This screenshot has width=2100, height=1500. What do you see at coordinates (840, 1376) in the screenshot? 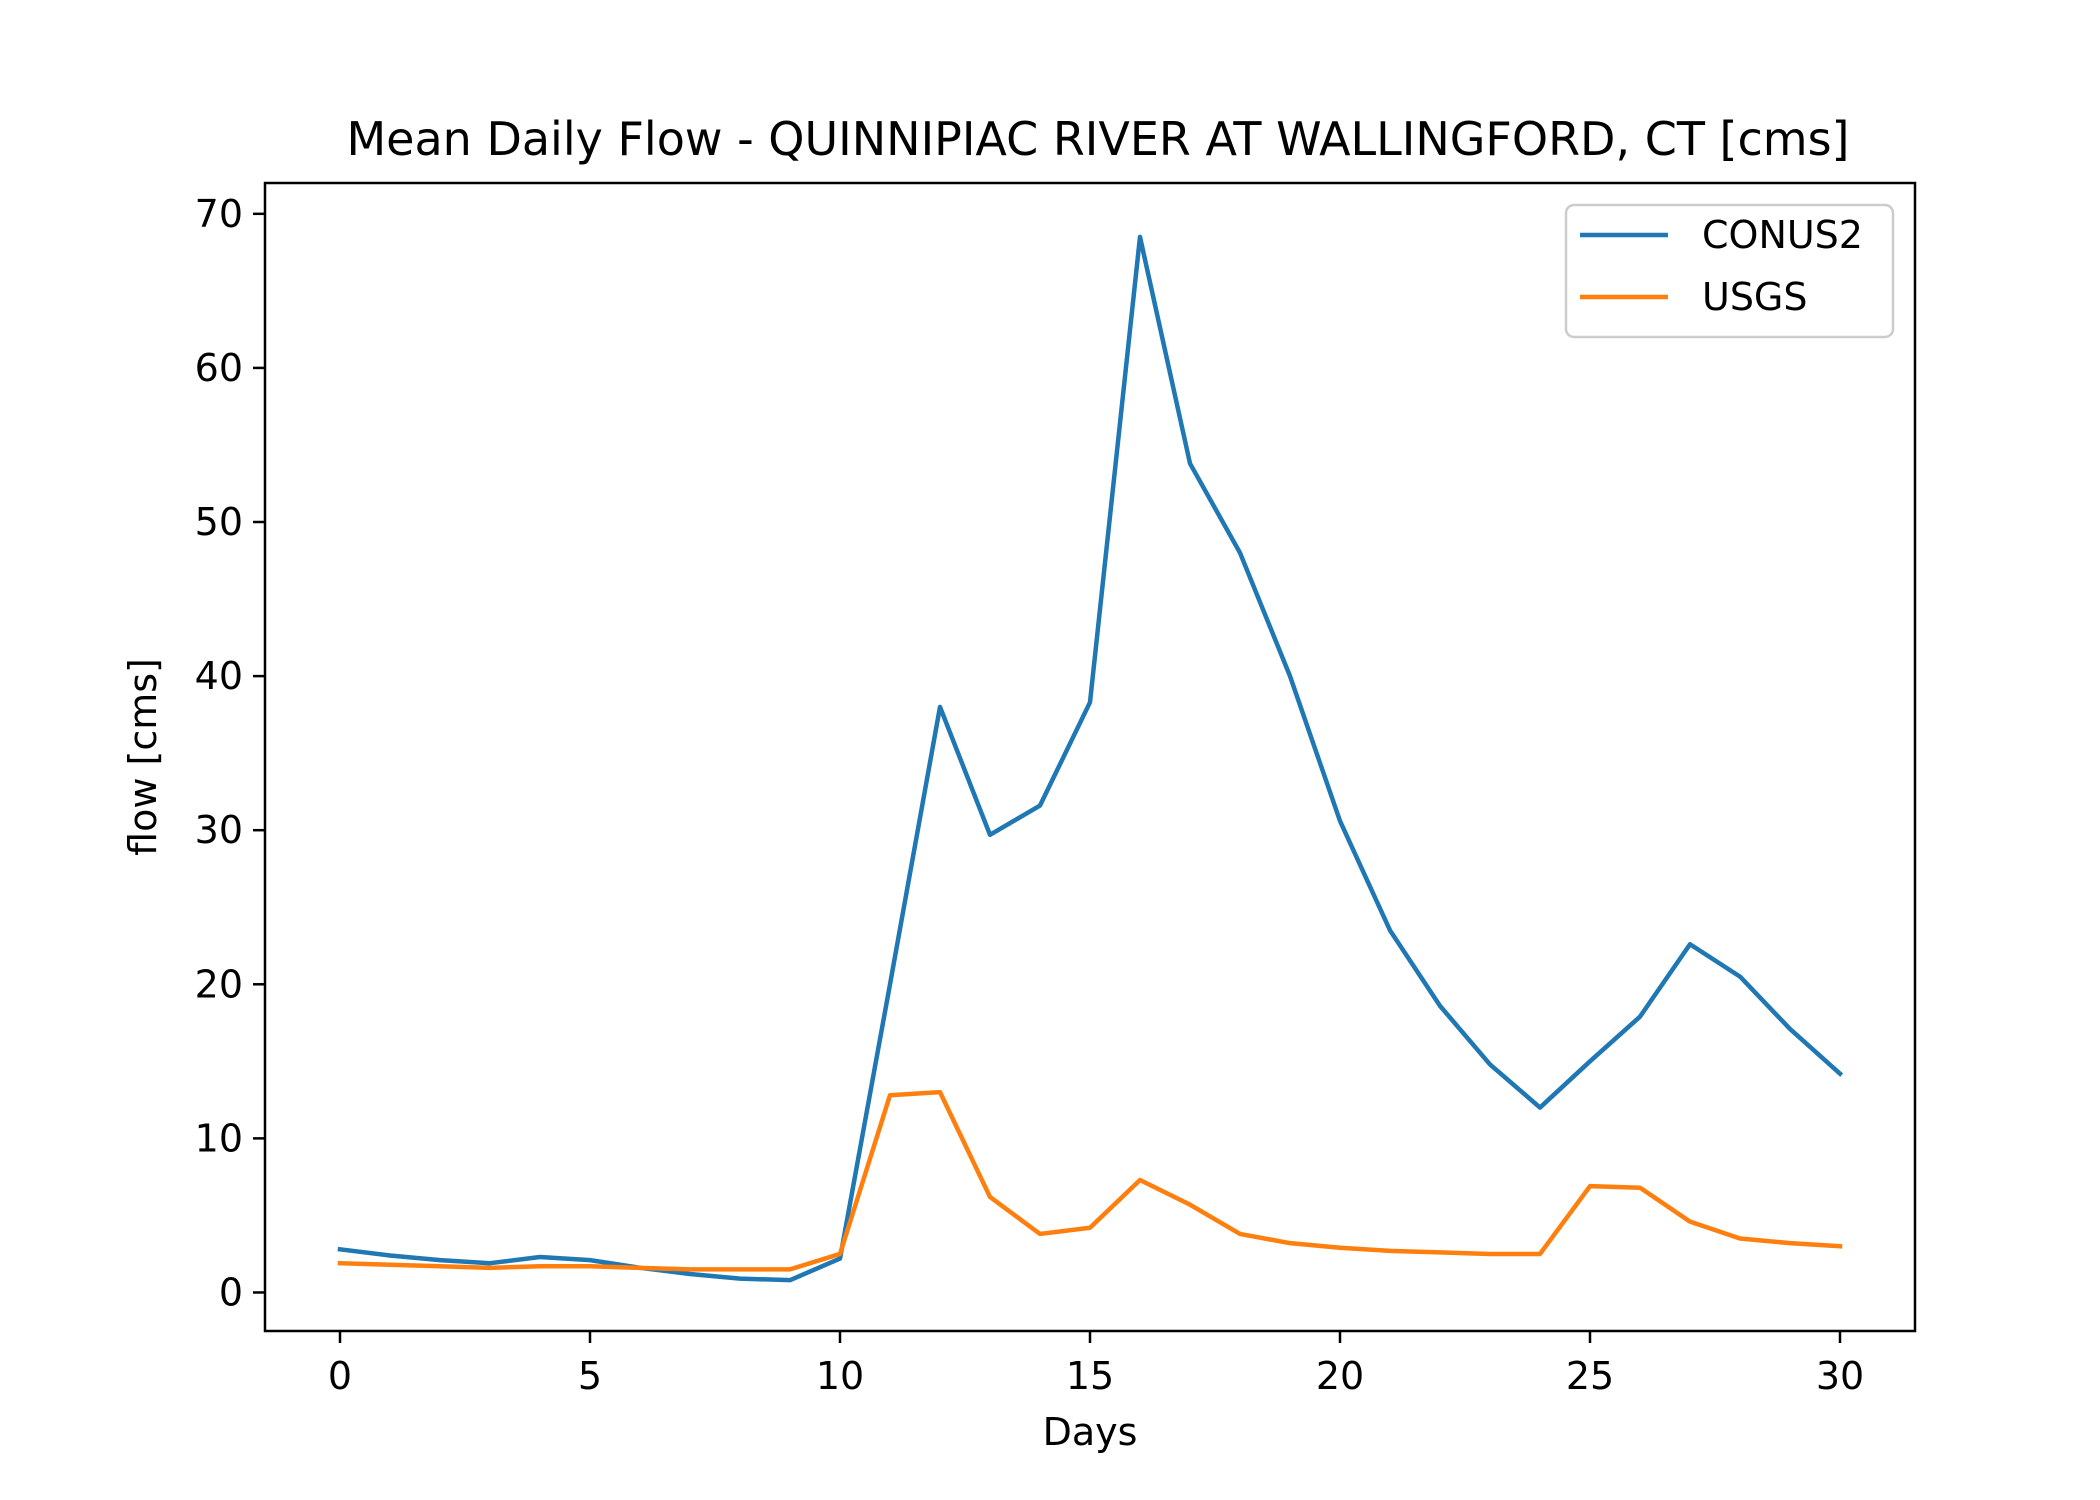
I see `x-tick-label: 10` at bounding box center [840, 1376].